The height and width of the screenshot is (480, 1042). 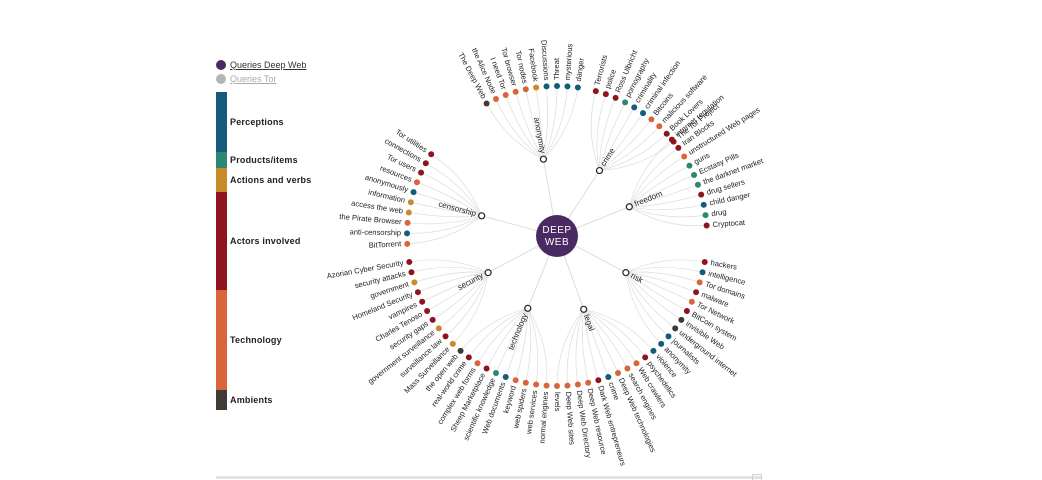 What do you see at coordinates (385, 244) in the screenshot?
I see `leaf-label: BitTorrent` at bounding box center [385, 244].